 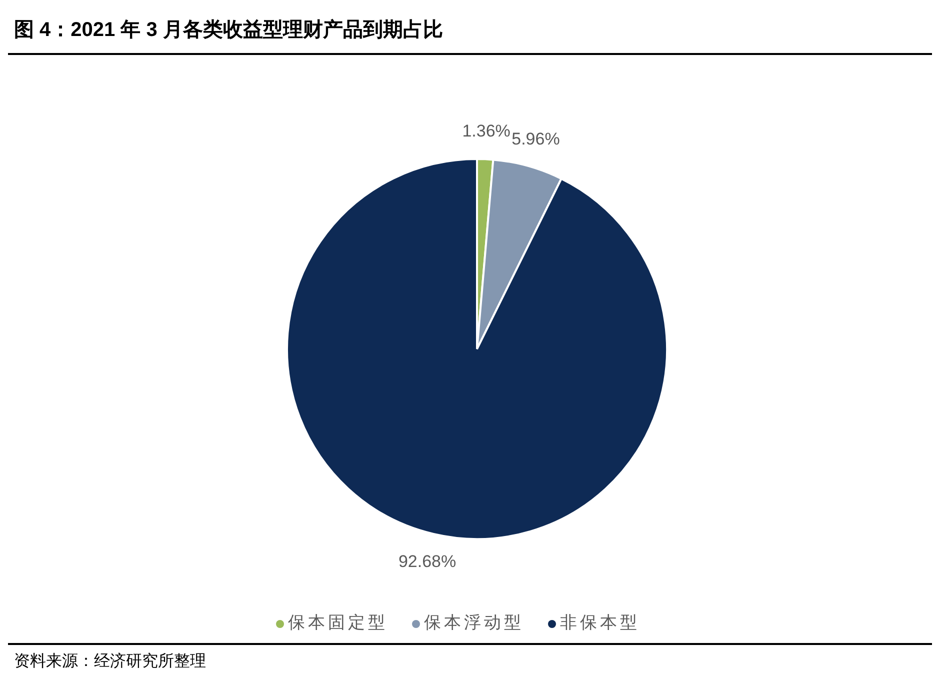 I want to click on chart-title: 图 4：2021 年 3 月各类收益型理财产品到期占比, so click(x=470, y=31).